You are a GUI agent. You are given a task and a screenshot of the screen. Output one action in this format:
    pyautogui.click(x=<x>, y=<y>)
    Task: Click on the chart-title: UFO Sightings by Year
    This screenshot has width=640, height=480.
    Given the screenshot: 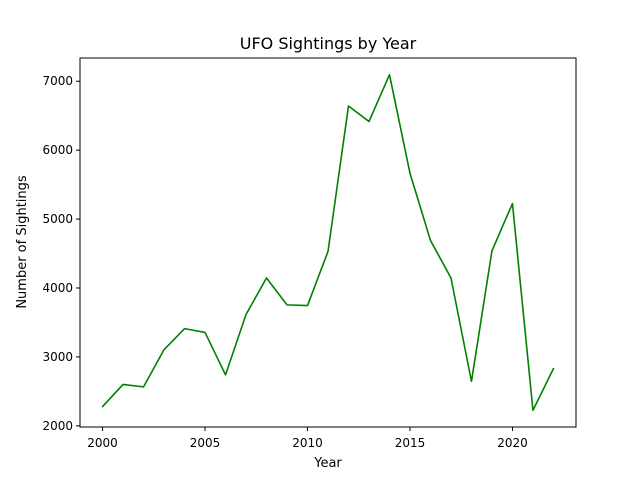 What is the action you would take?
    pyautogui.click(x=328, y=43)
    